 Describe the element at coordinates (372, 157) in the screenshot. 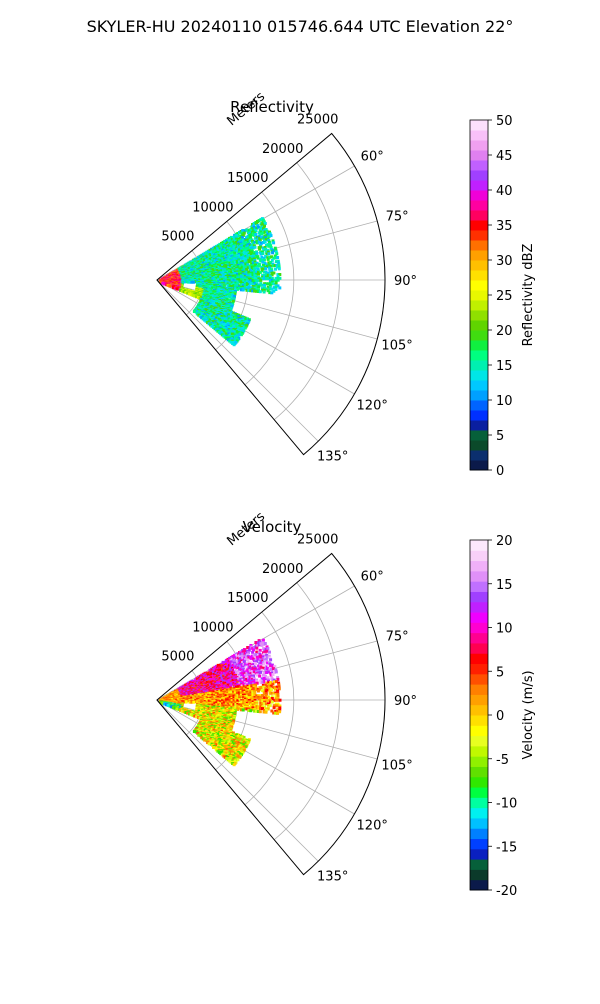

I see `angle-tick-label: 60°` at that location.